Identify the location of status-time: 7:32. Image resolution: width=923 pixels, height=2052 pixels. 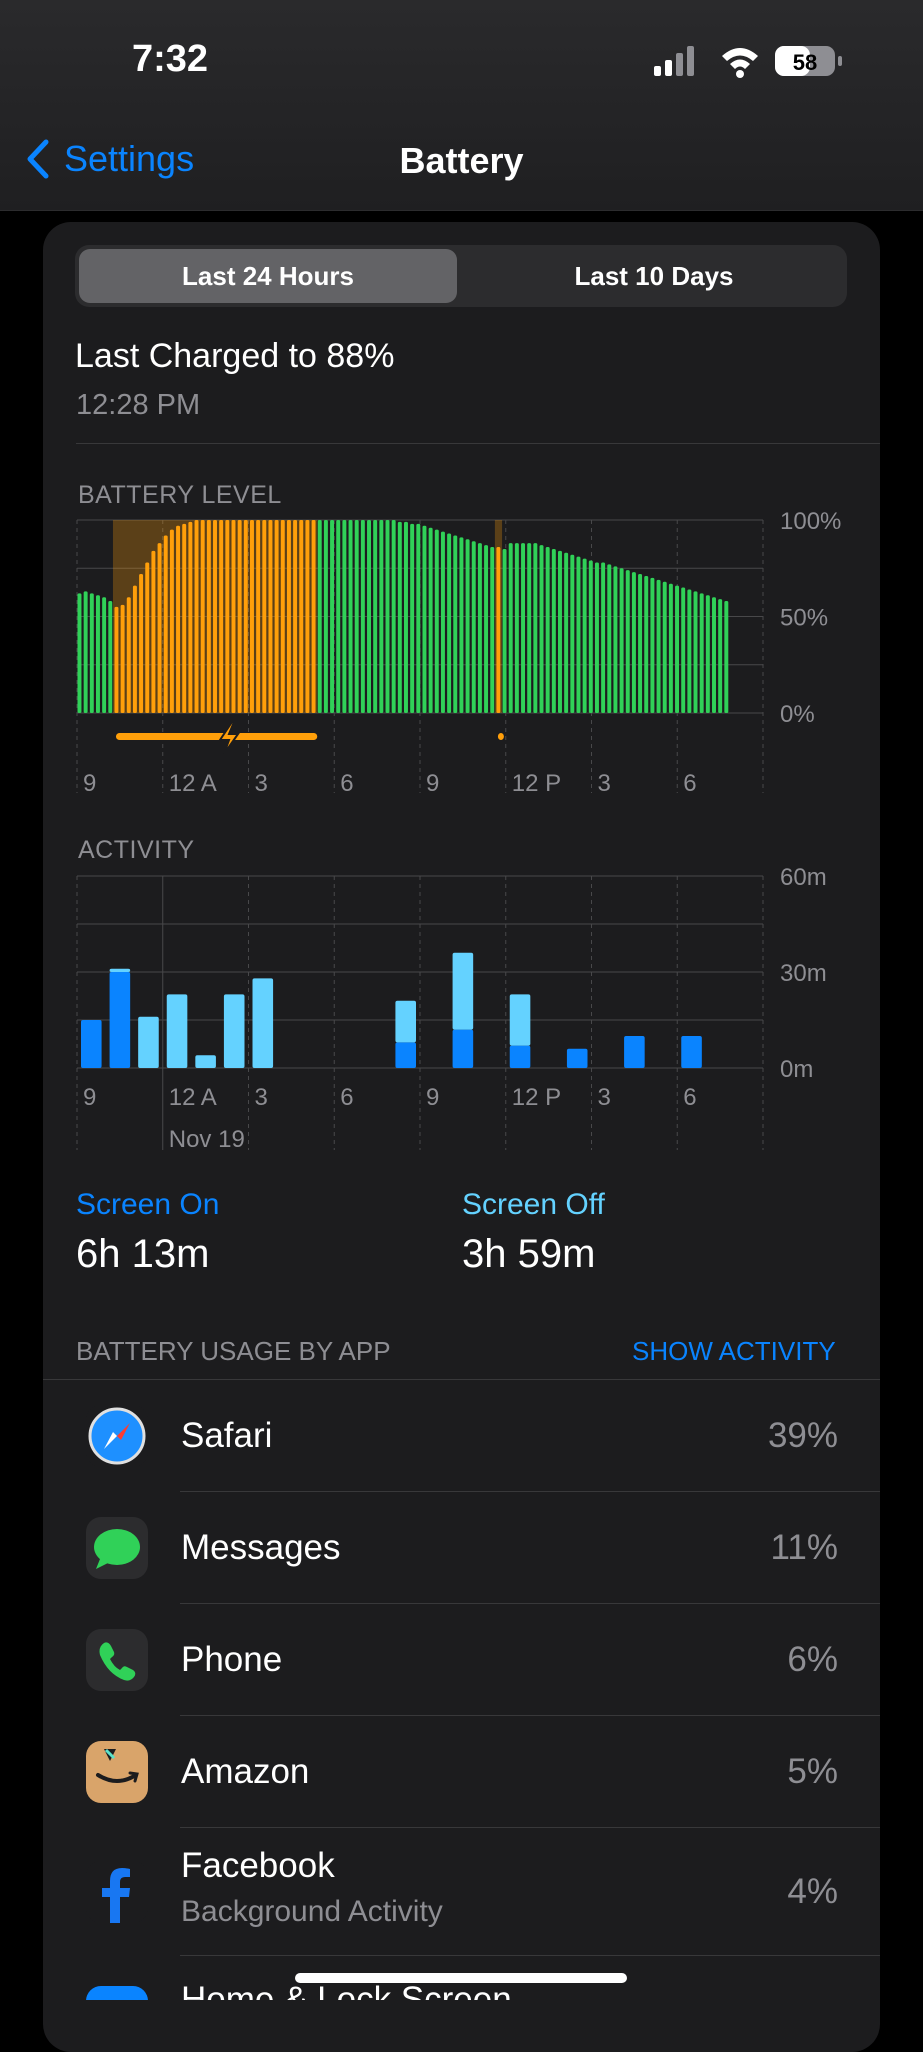
(170, 59).